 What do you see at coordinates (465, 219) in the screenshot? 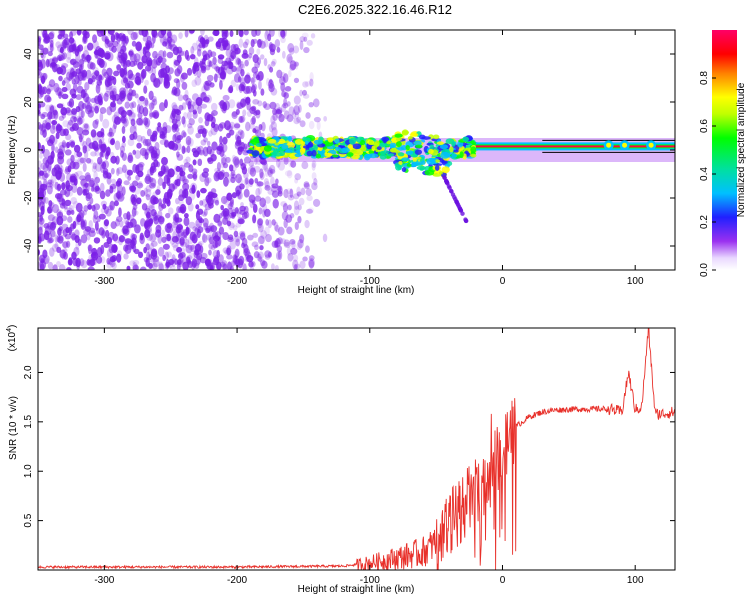
I see `tail-blob` at bounding box center [465, 219].